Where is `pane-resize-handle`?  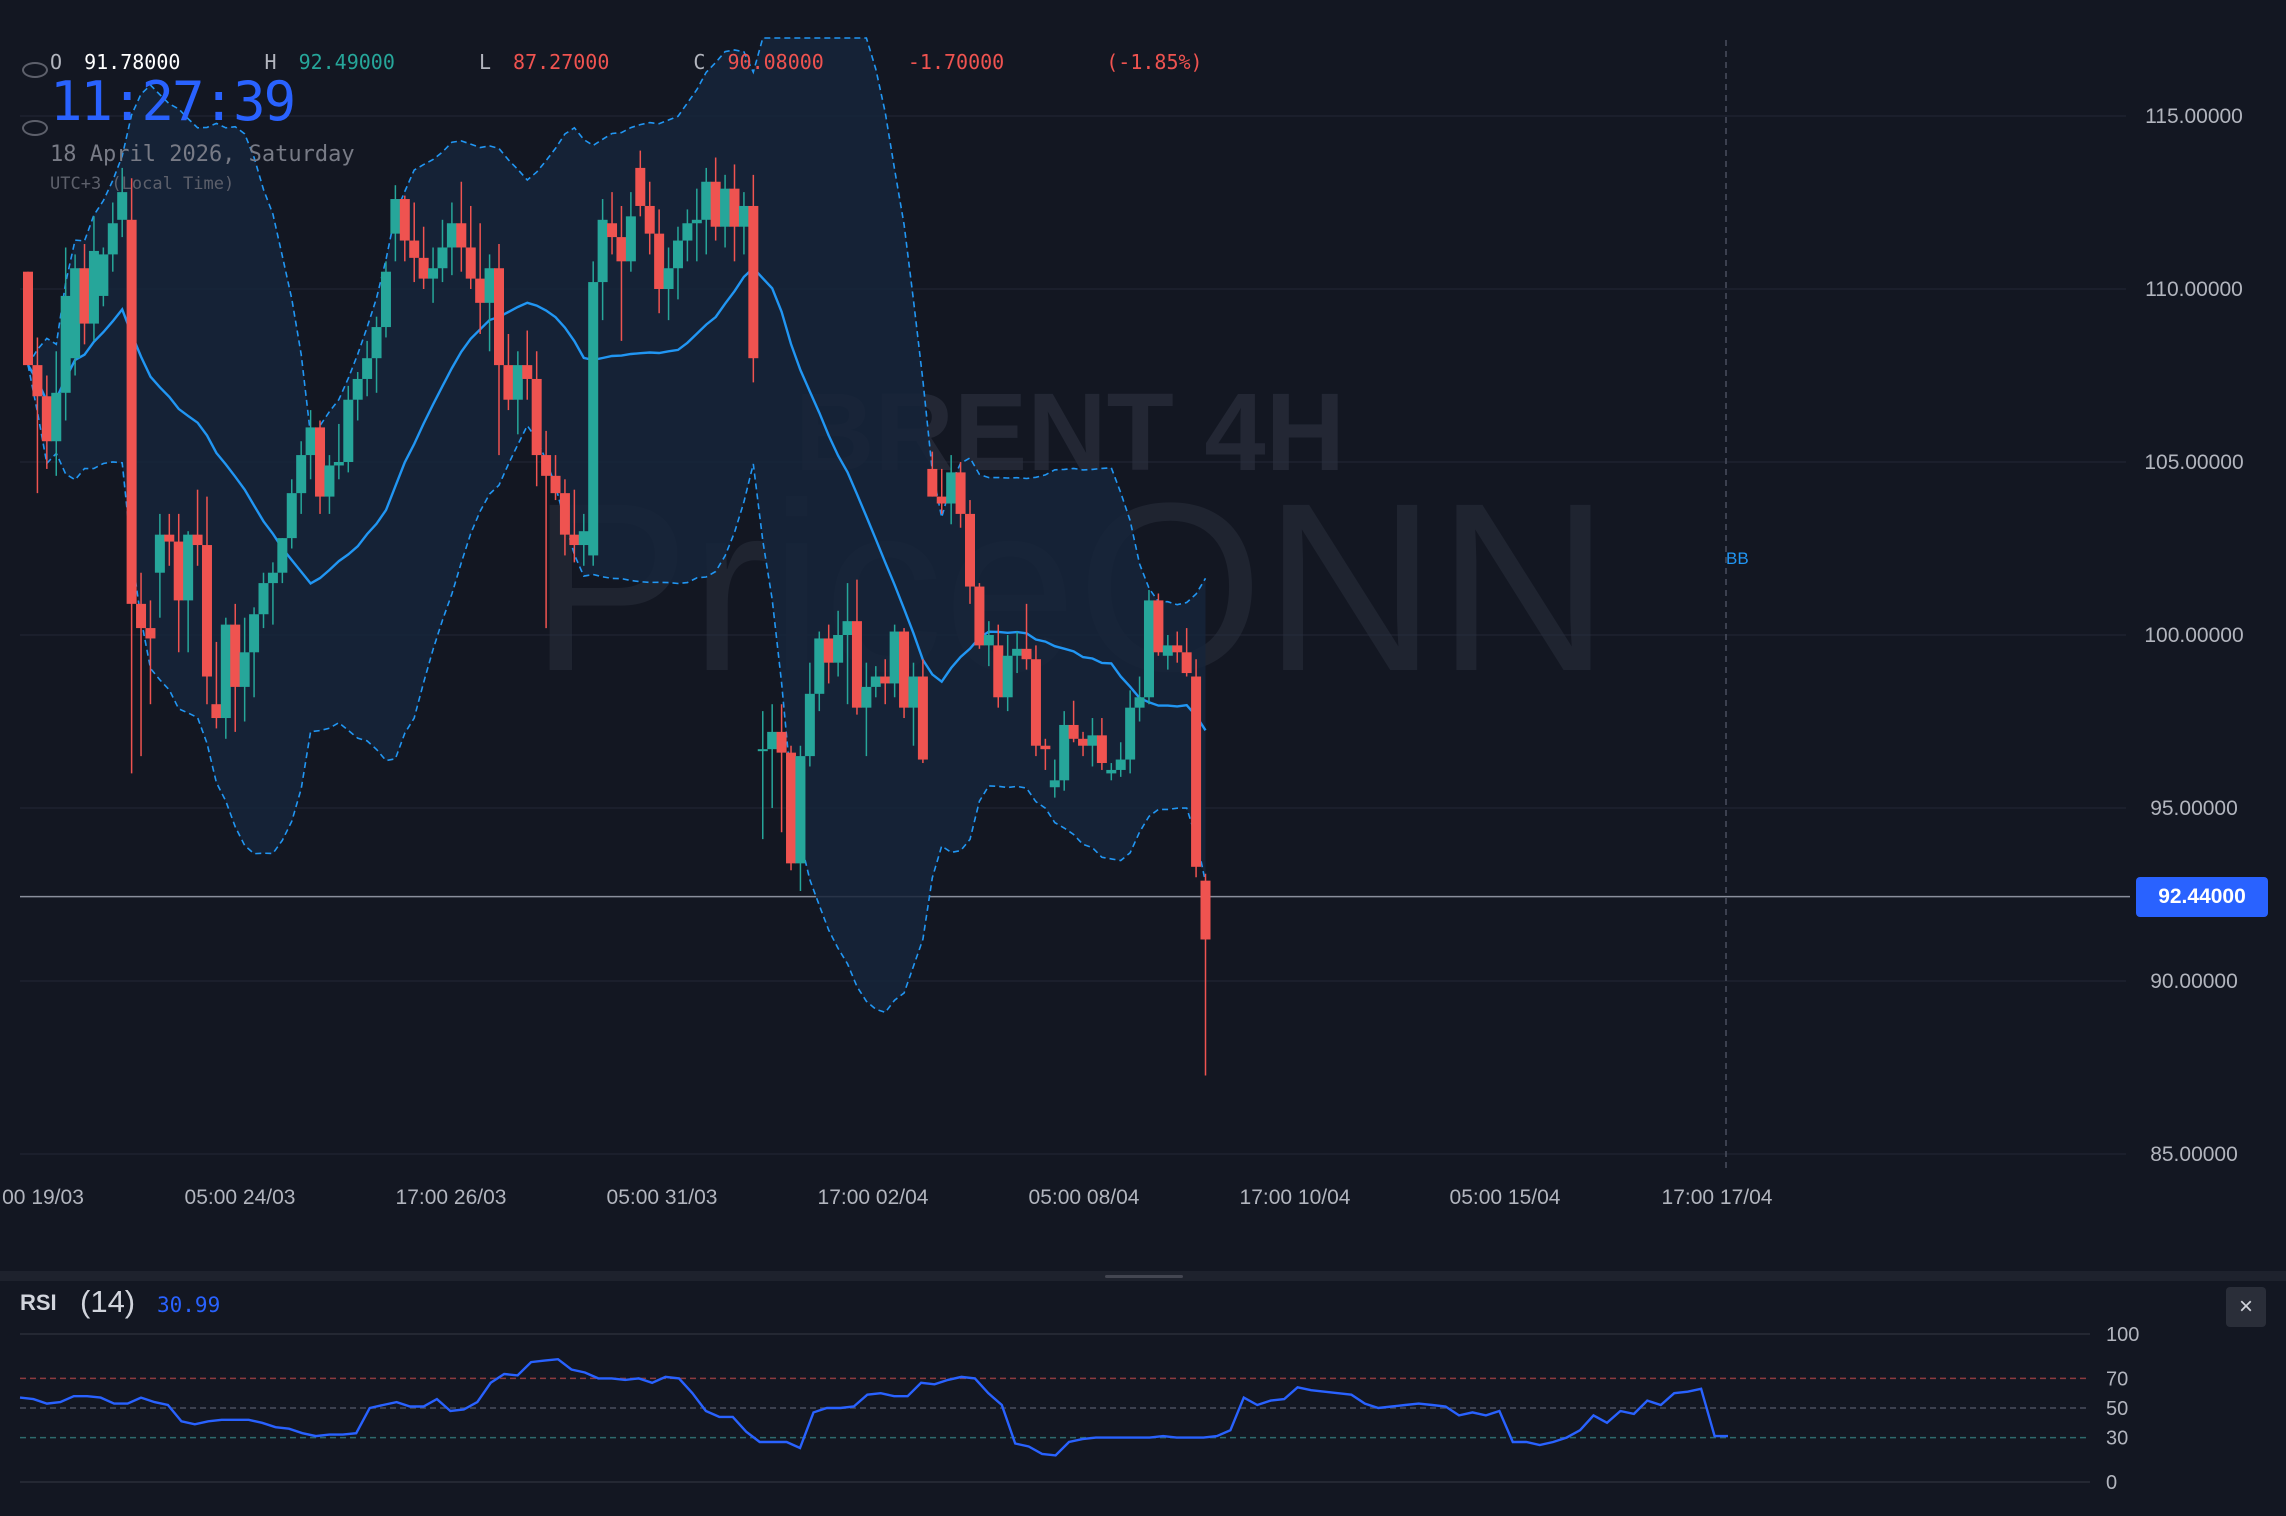 pane-resize-handle is located at coordinates (1144, 1276).